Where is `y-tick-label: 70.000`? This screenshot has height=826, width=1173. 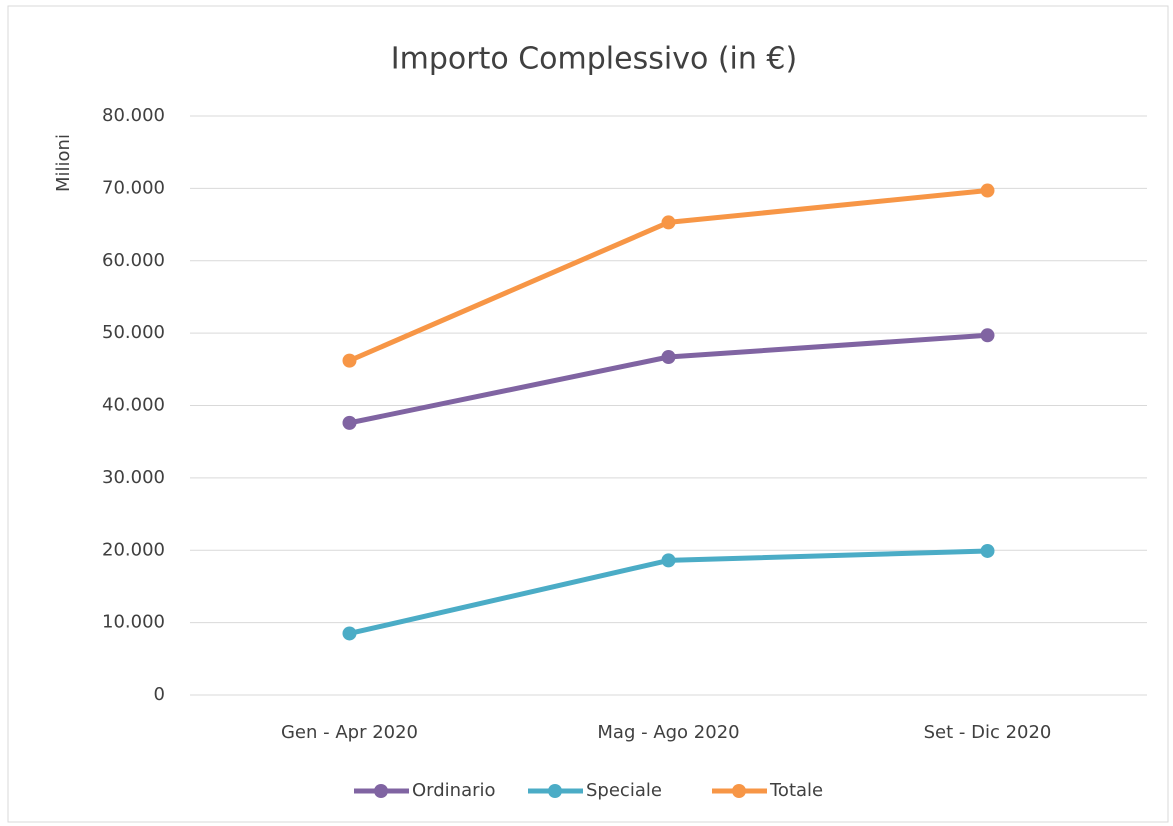 y-tick-label: 70.000 is located at coordinates (133, 187).